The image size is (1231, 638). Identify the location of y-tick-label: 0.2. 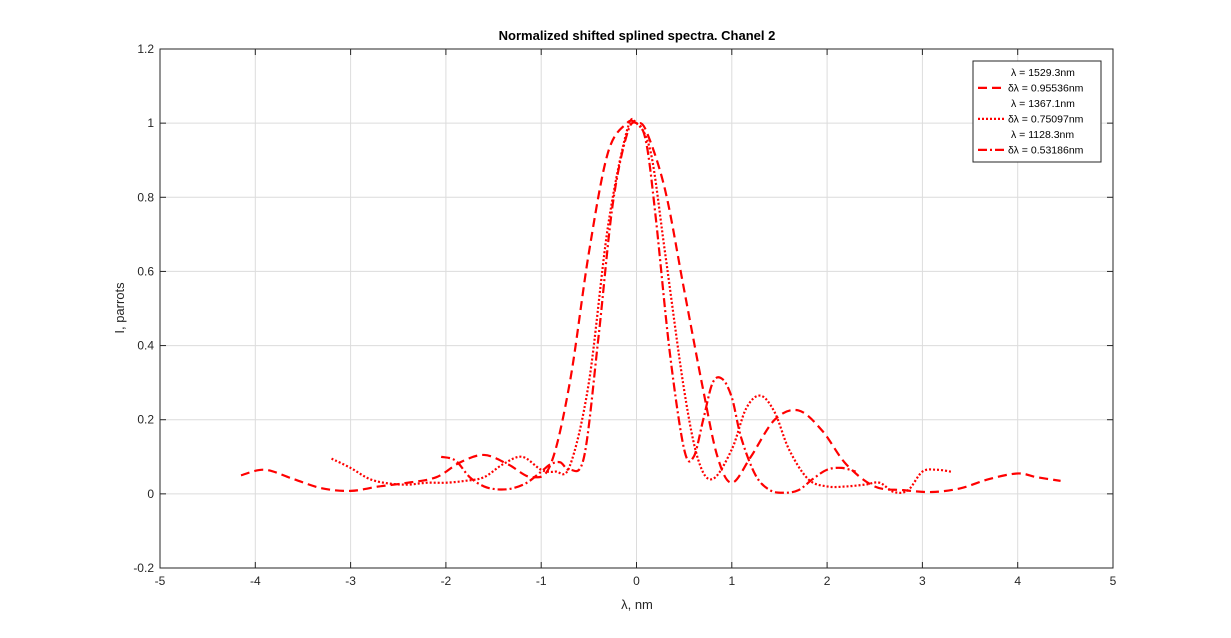
(145, 420).